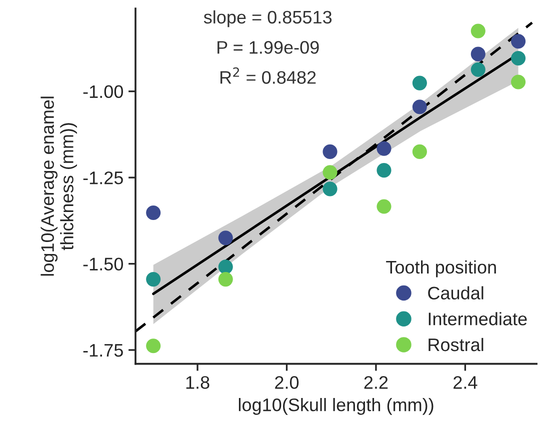  Describe the element at coordinates (477, 319) in the screenshot. I see `legend-label: Intermediate` at that location.